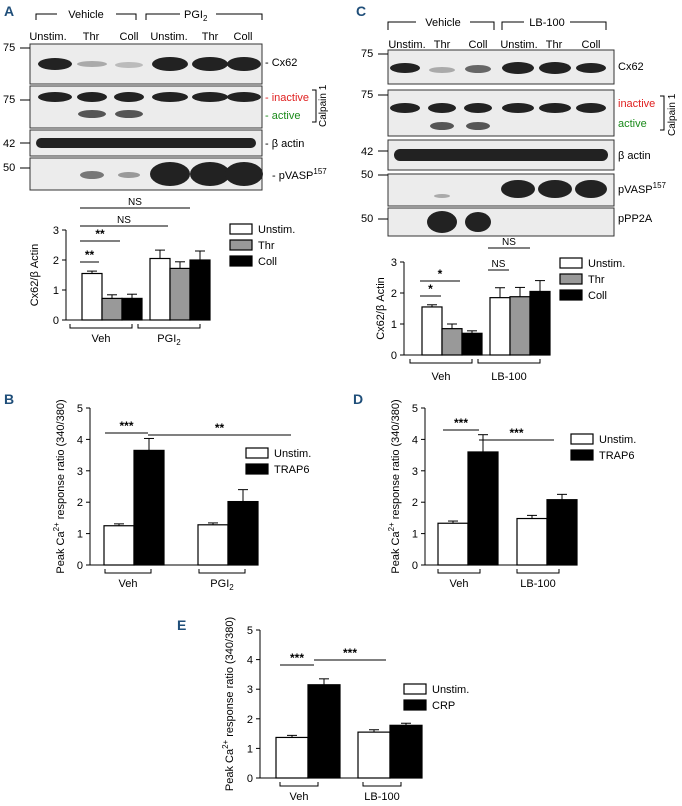 The width and height of the screenshot is (682, 806). What do you see at coordinates (394, 486) in the screenshot?
I see `y-axis-label: Peak Ca2+ response ratio (340/380)` at bounding box center [394, 486].